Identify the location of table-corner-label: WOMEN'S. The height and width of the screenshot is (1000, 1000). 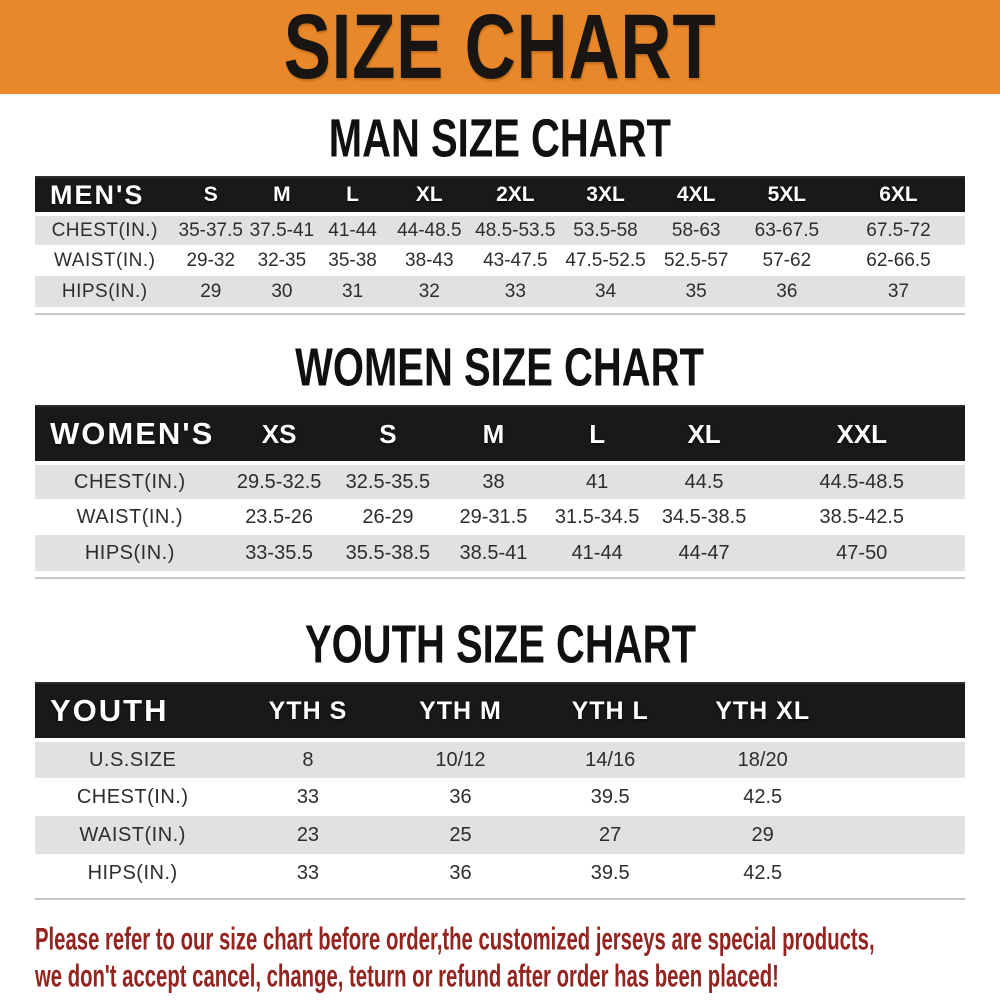
(130, 435).